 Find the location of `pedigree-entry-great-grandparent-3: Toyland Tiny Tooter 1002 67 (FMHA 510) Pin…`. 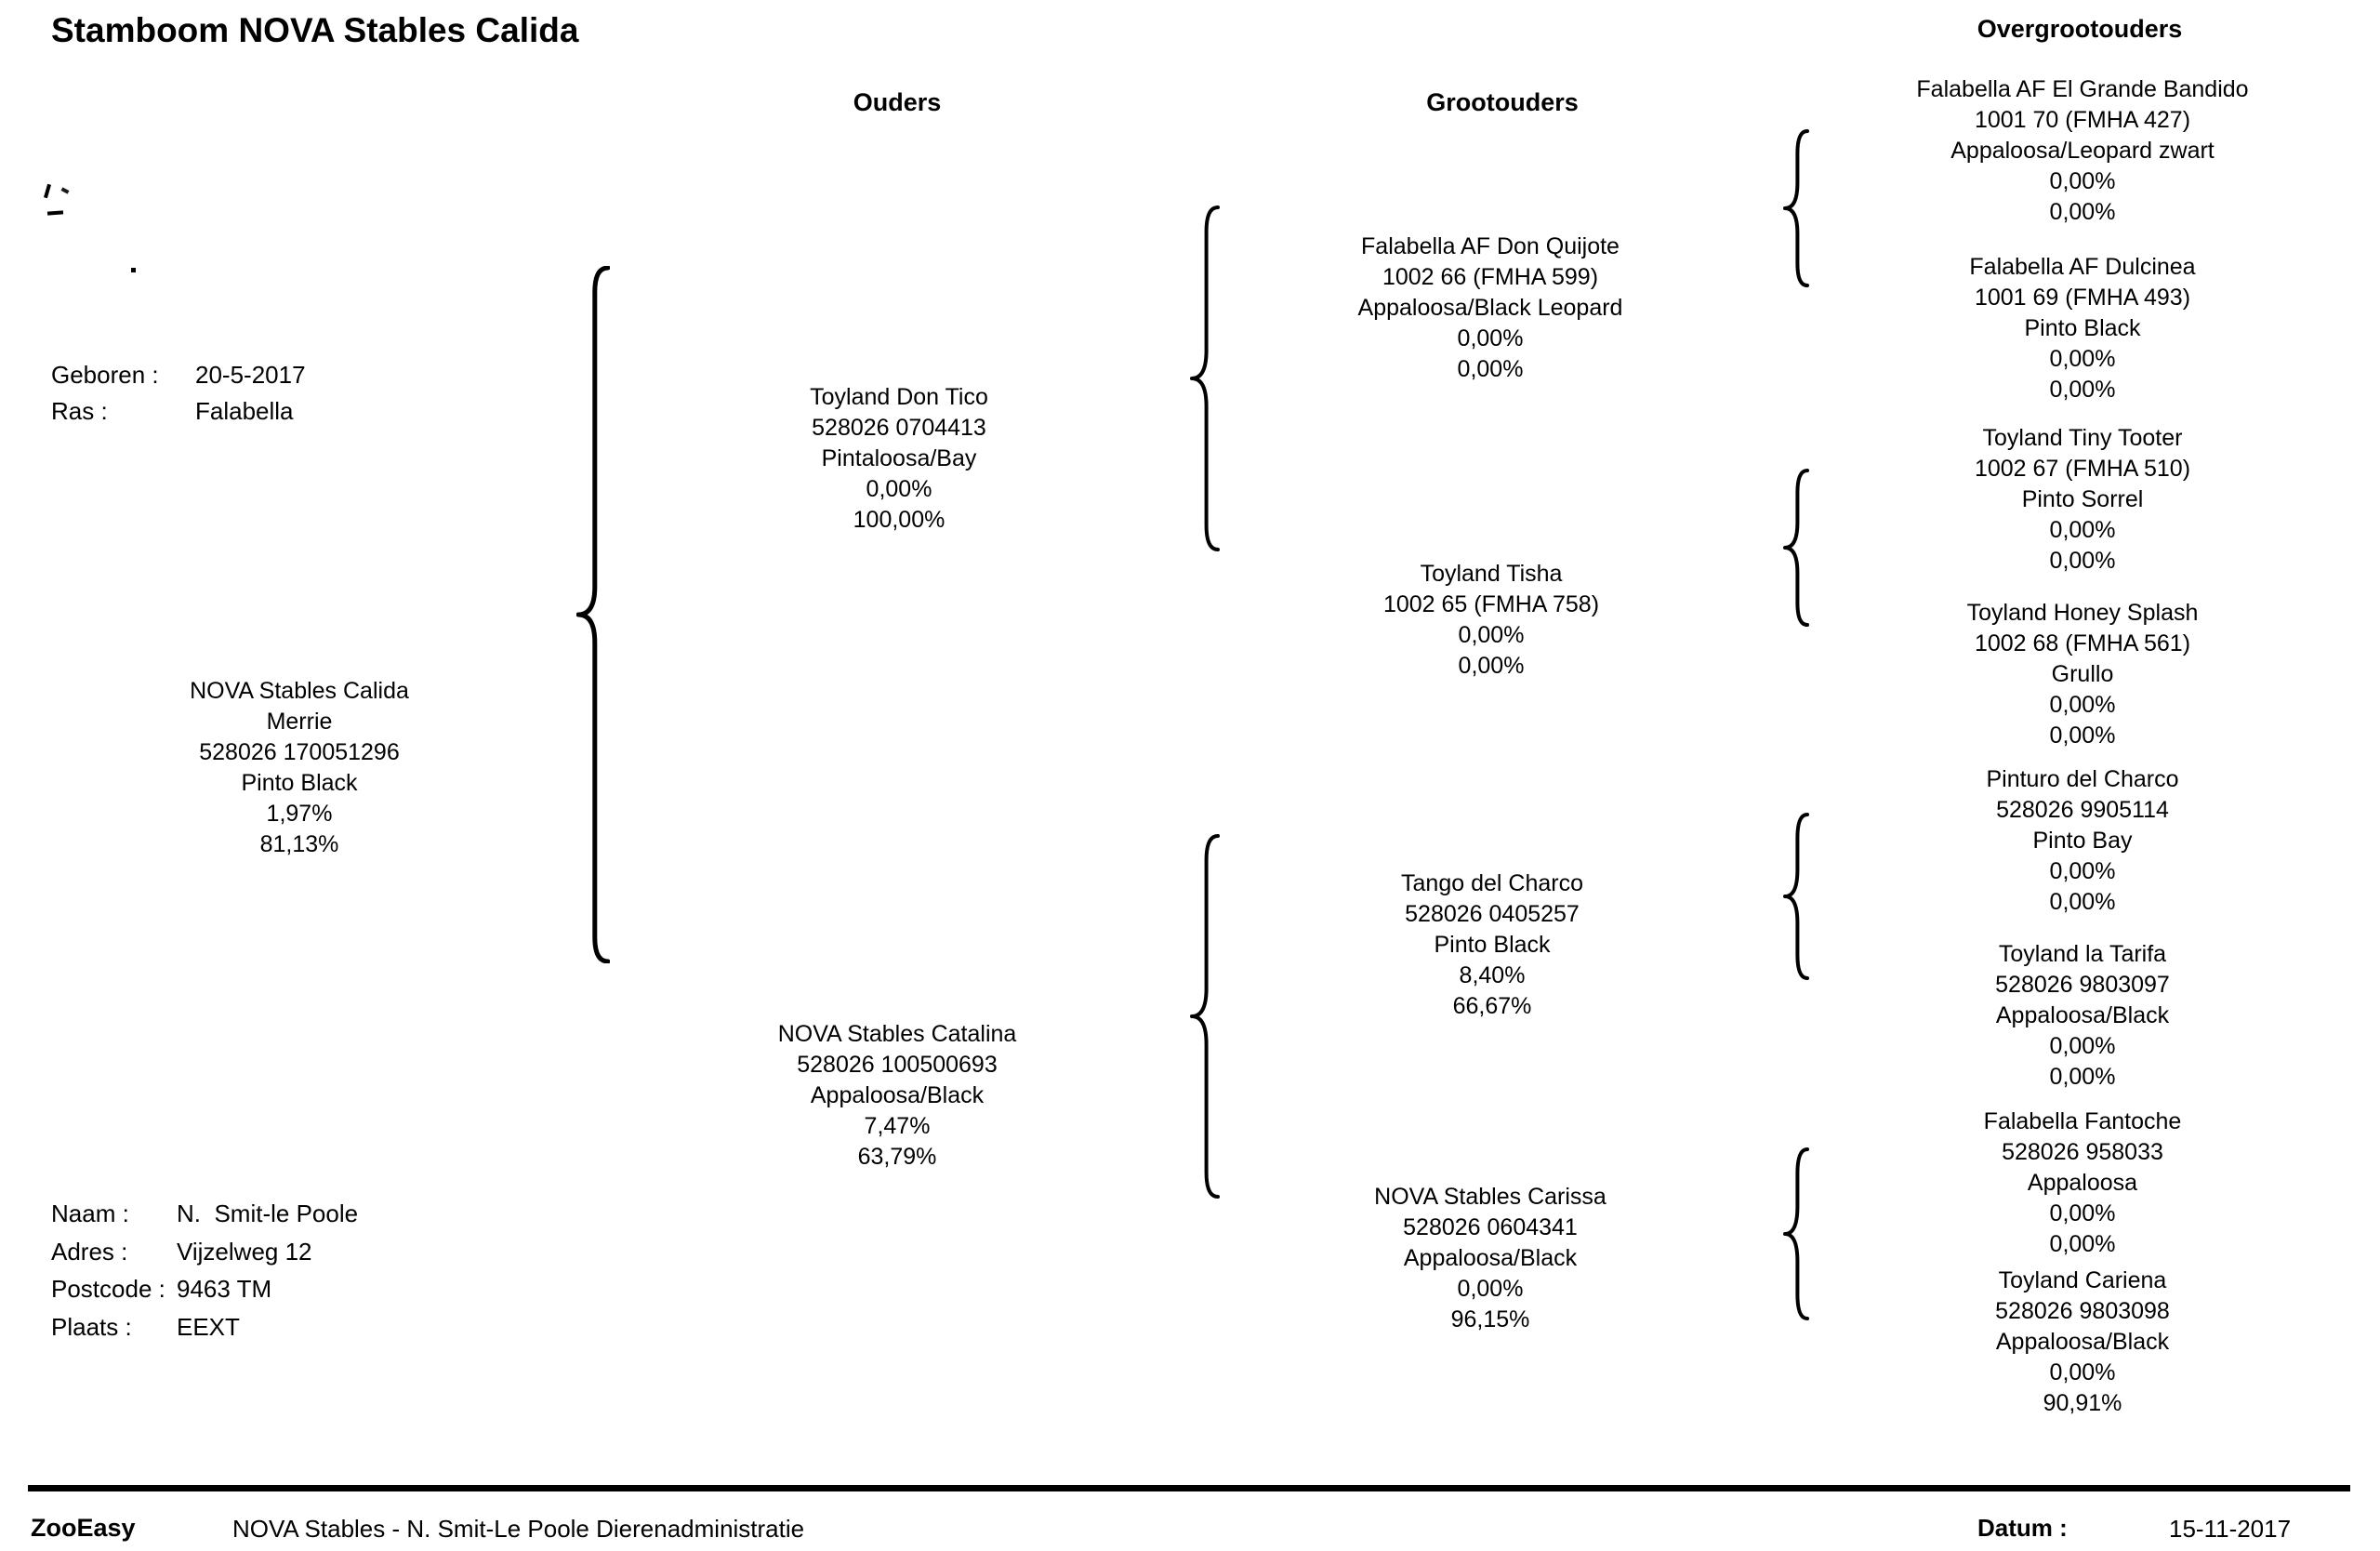

pedigree-entry-great-grandparent-3: Toyland Tiny Tooter 1002 67 (FMHA 510) Pin… is located at coordinates (2082, 500).